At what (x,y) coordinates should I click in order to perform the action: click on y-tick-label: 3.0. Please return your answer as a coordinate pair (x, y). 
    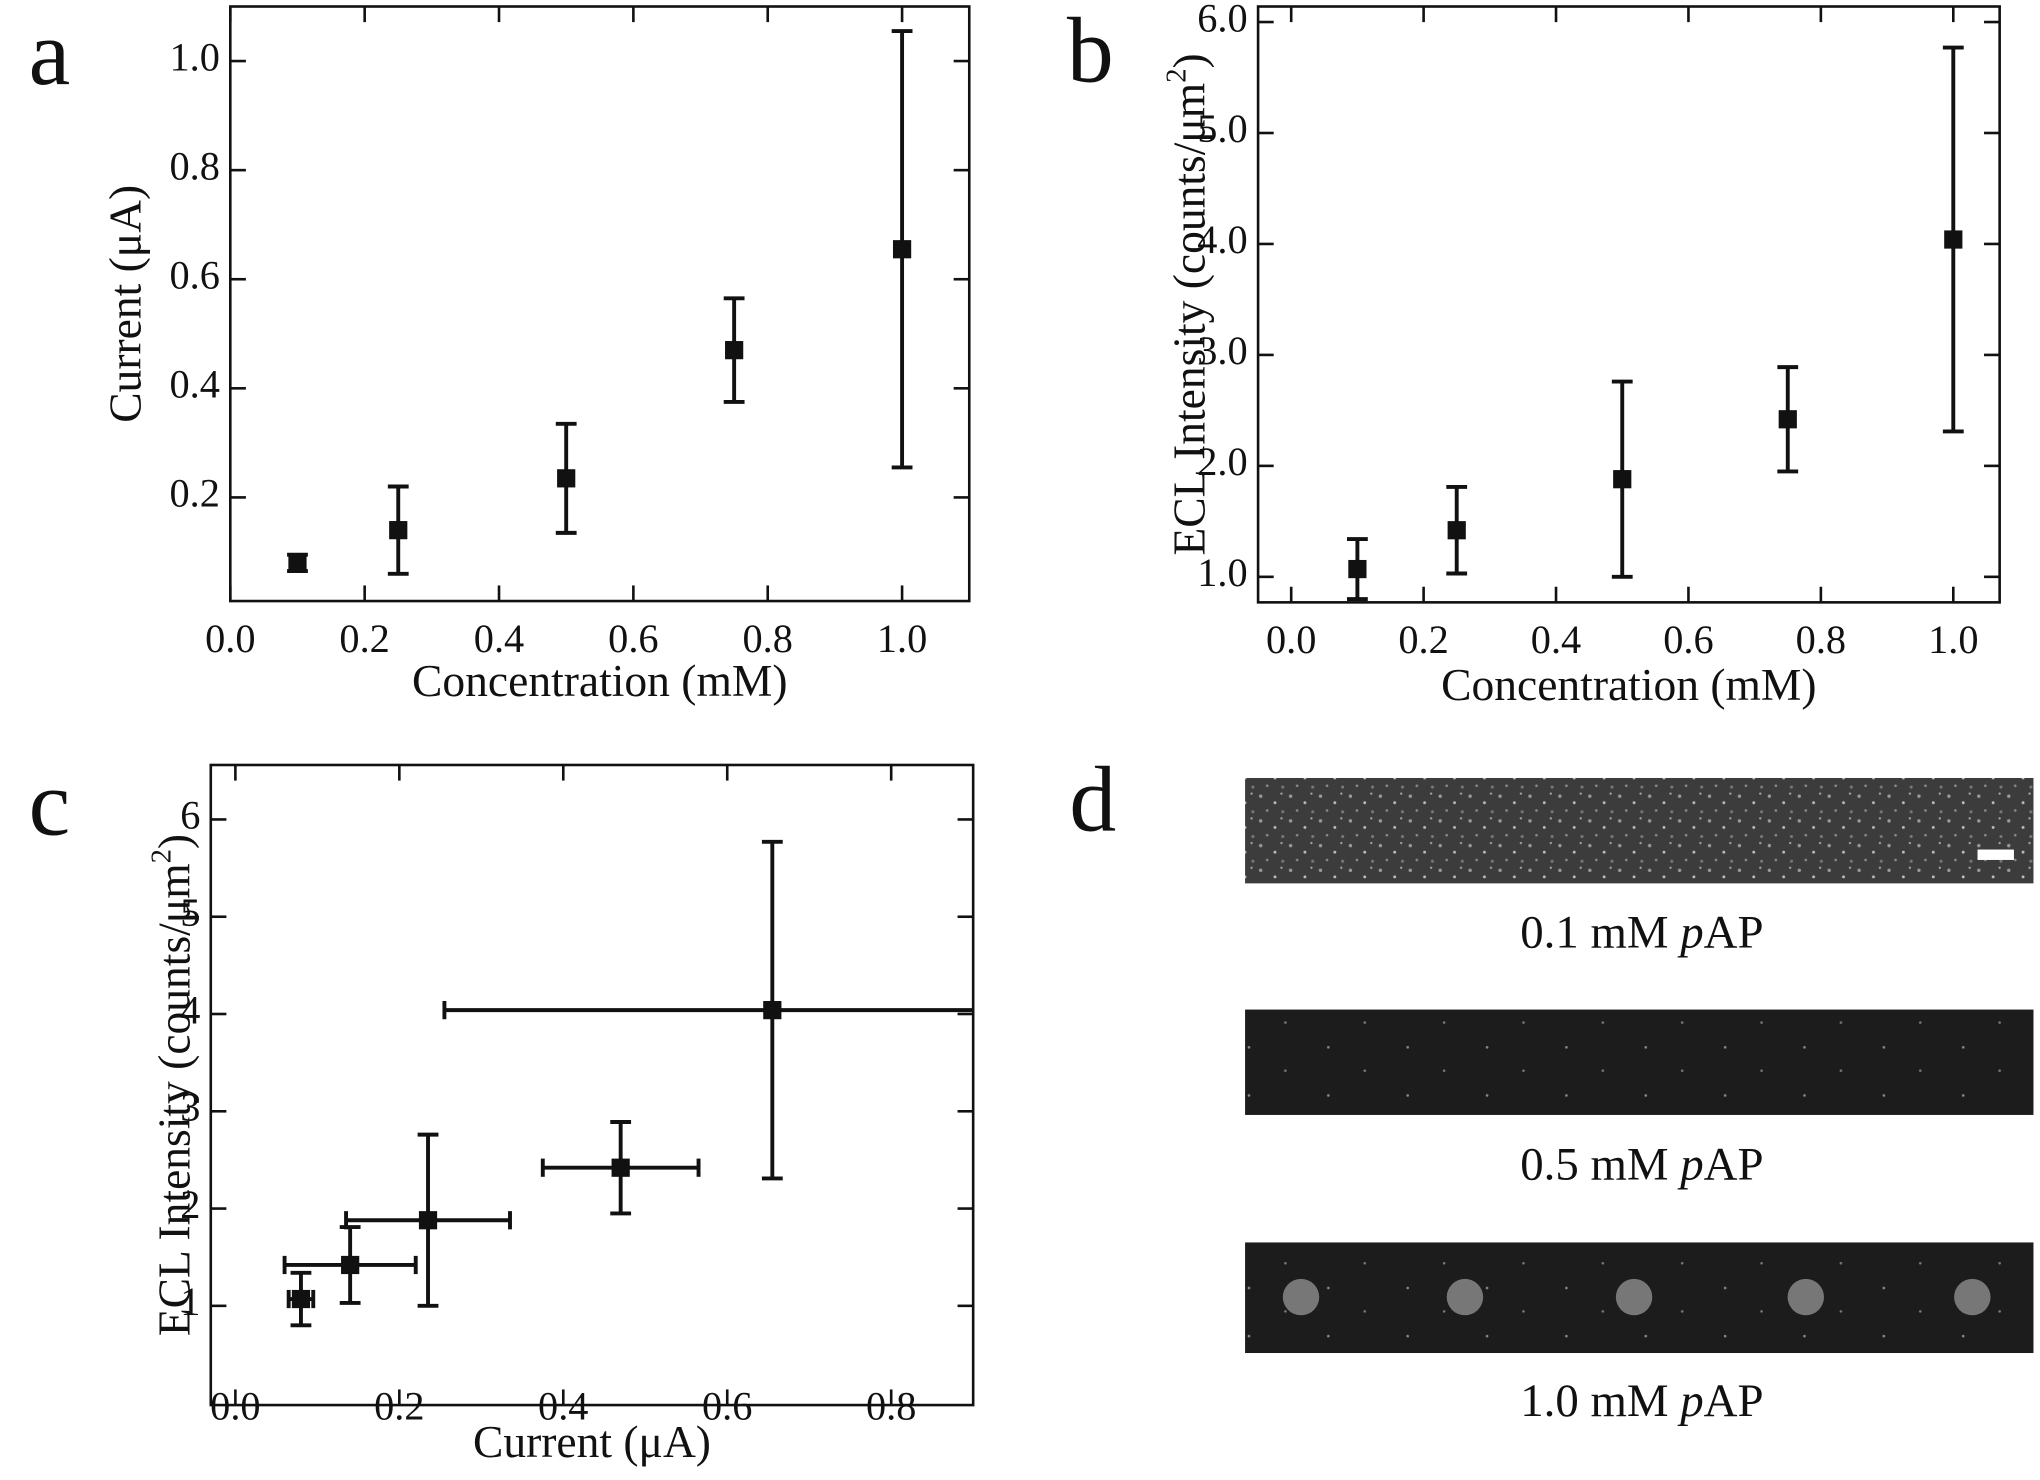
    Looking at the image, I should click on (1222, 350).